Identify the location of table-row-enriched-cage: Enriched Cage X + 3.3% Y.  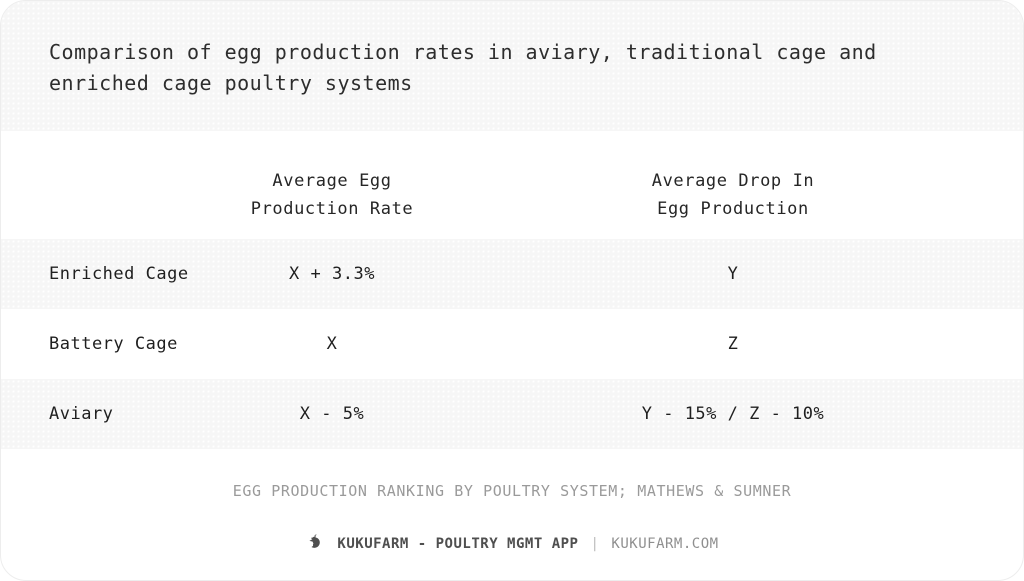
(512, 274).